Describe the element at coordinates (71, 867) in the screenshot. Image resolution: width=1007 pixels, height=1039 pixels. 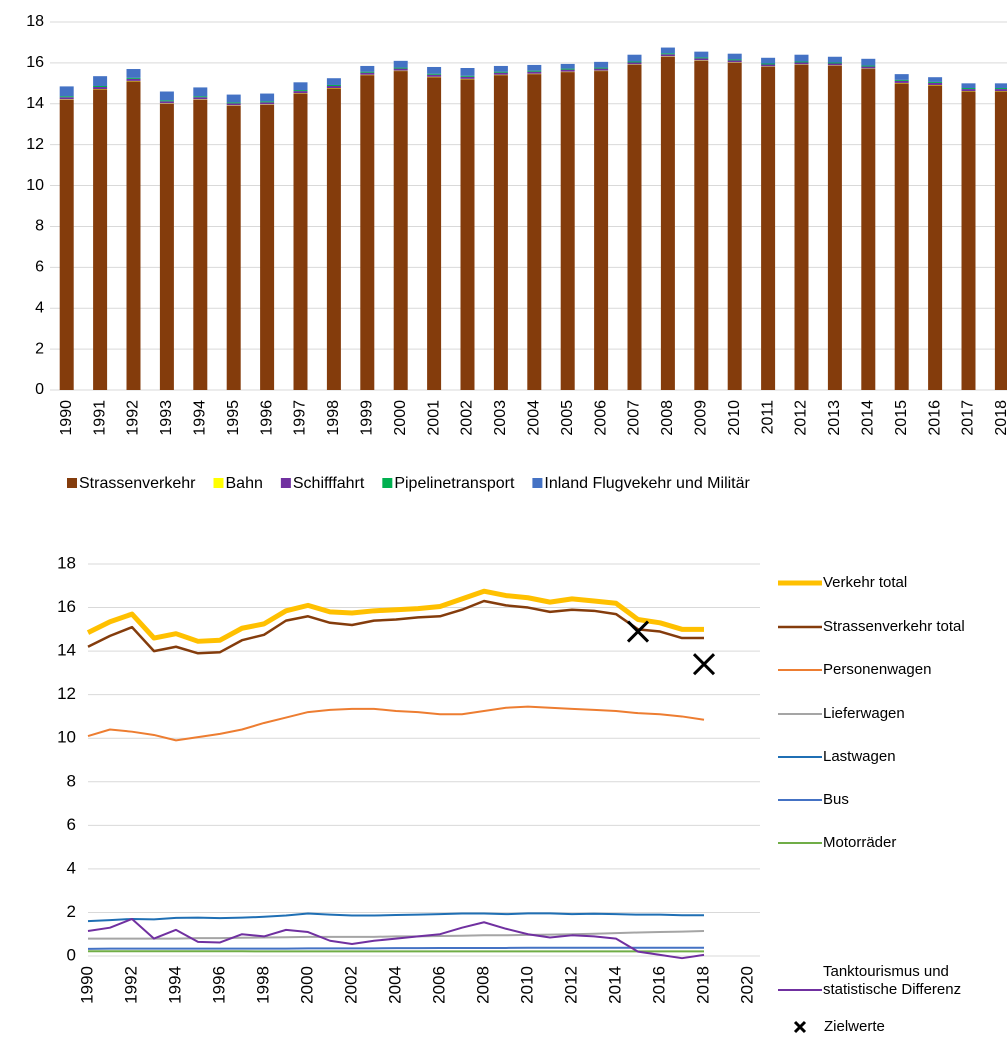
I see `y-tick-label: 4` at that location.